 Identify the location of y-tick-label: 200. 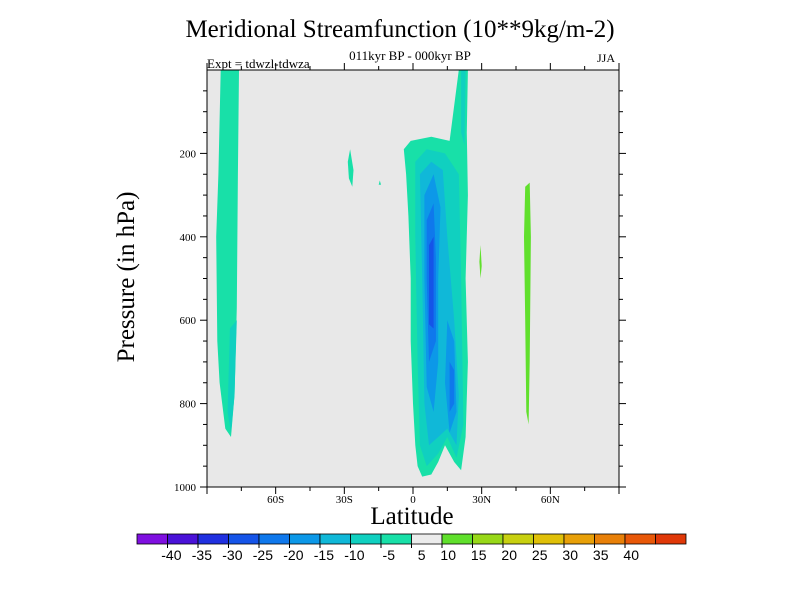
(188, 154).